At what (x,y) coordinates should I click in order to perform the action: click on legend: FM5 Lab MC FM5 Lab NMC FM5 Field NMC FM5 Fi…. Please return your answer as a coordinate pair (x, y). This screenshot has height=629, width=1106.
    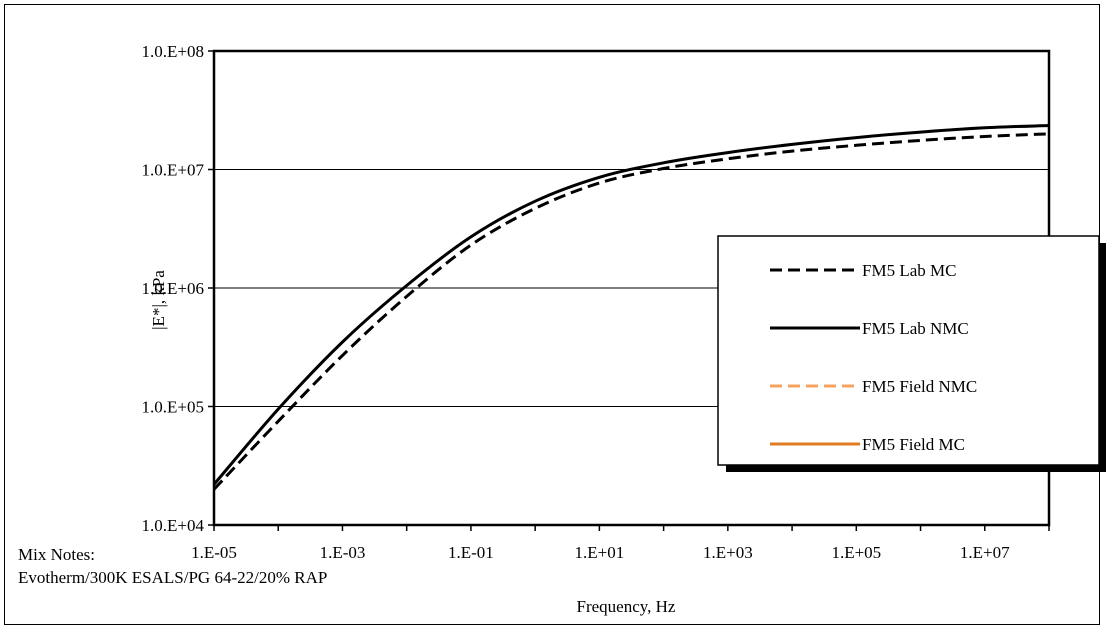
    Looking at the image, I should click on (911, 353).